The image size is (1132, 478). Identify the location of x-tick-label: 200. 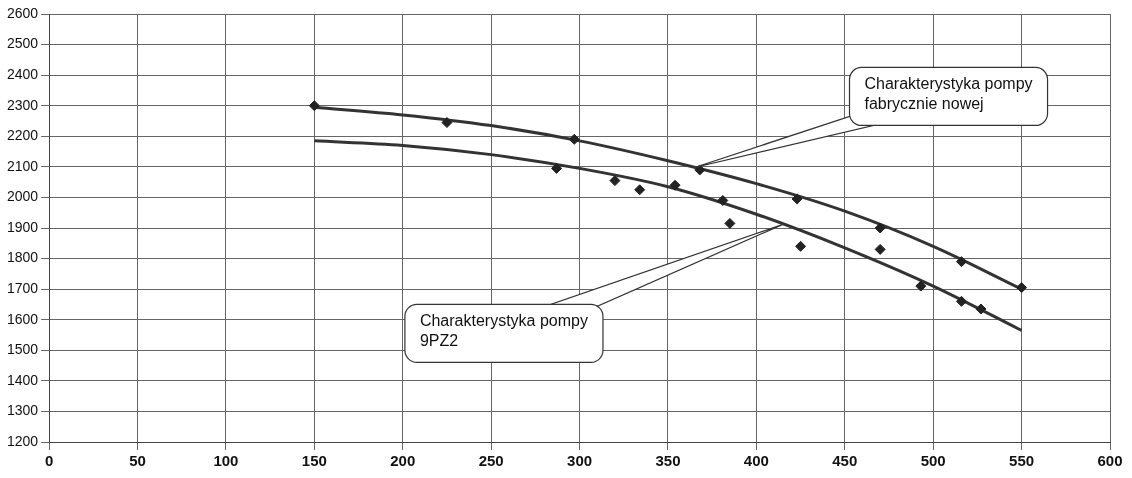
(403, 461).